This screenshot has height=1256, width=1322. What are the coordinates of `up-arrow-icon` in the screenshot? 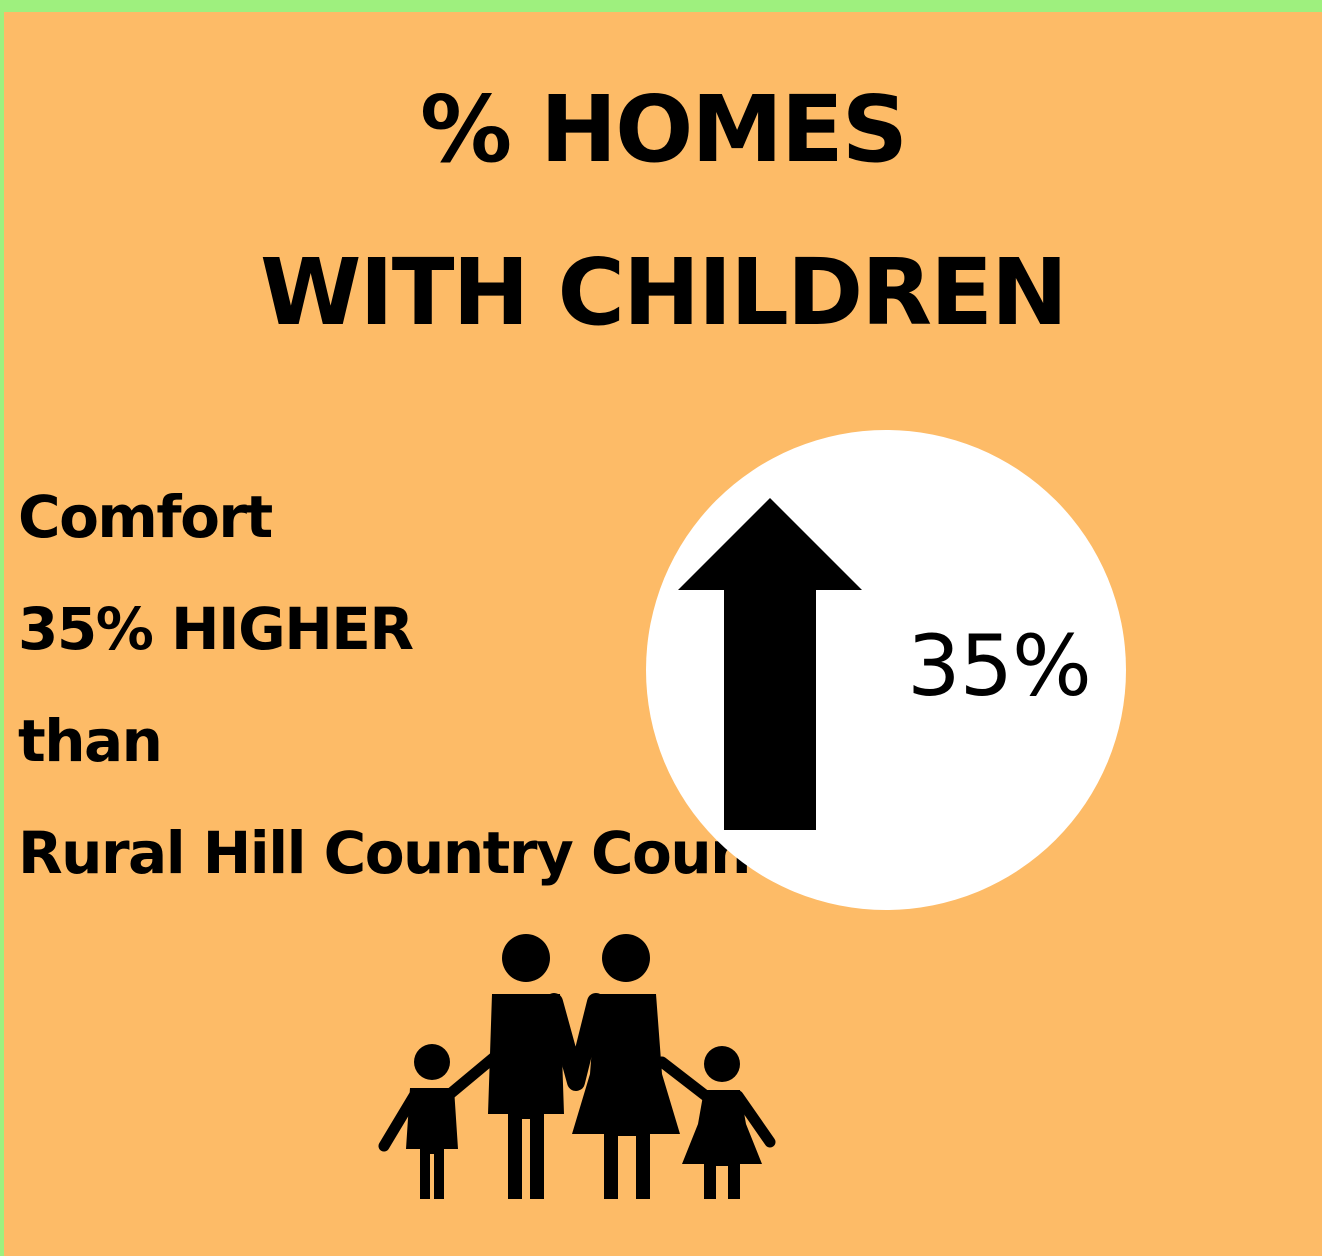 It's located at (770, 664).